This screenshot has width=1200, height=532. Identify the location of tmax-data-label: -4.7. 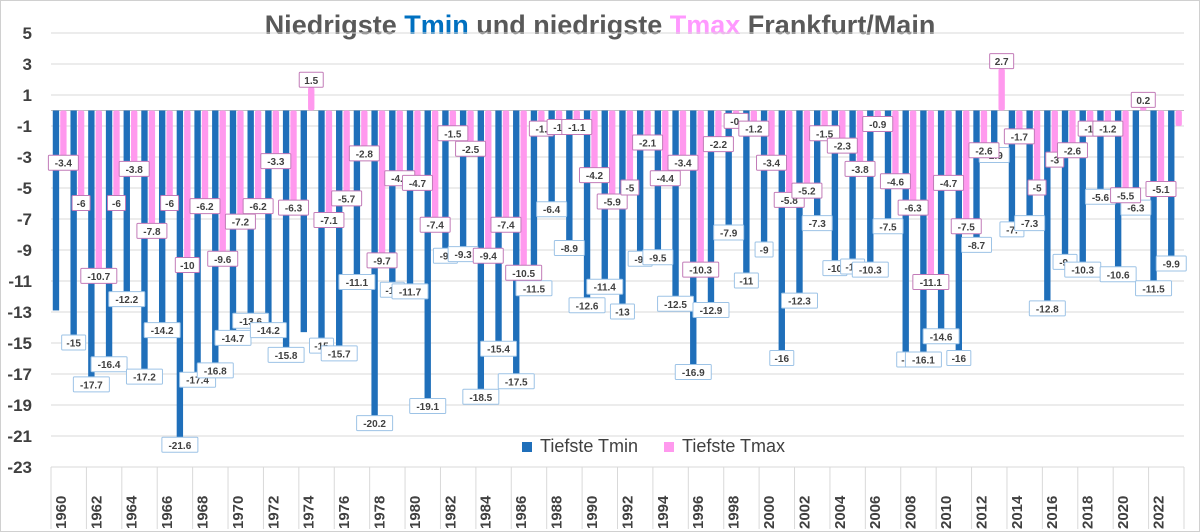
(417, 182).